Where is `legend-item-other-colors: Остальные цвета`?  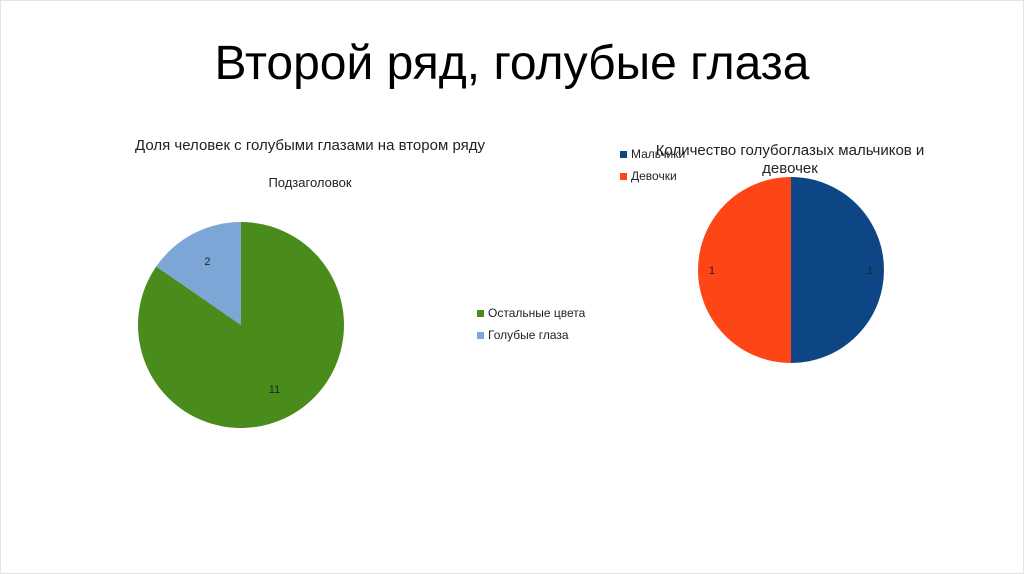
legend-item-other-colors: Остальные цвета is located at coordinates (531, 313).